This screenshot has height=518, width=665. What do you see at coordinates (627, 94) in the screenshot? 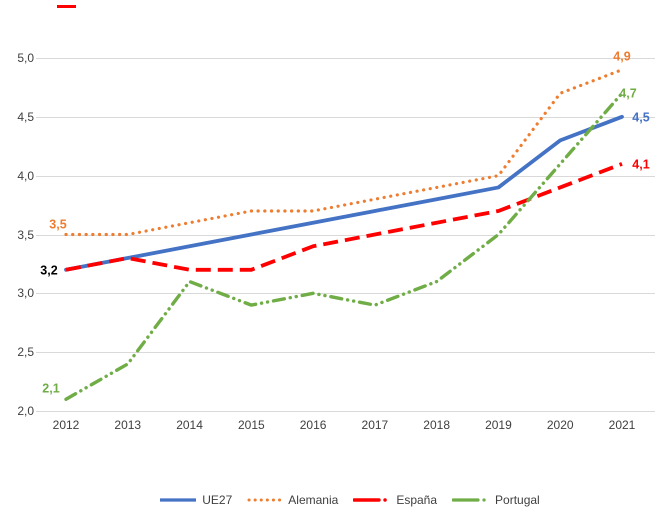
I see `point-label-portugal-2021: 4,7` at bounding box center [627, 94].